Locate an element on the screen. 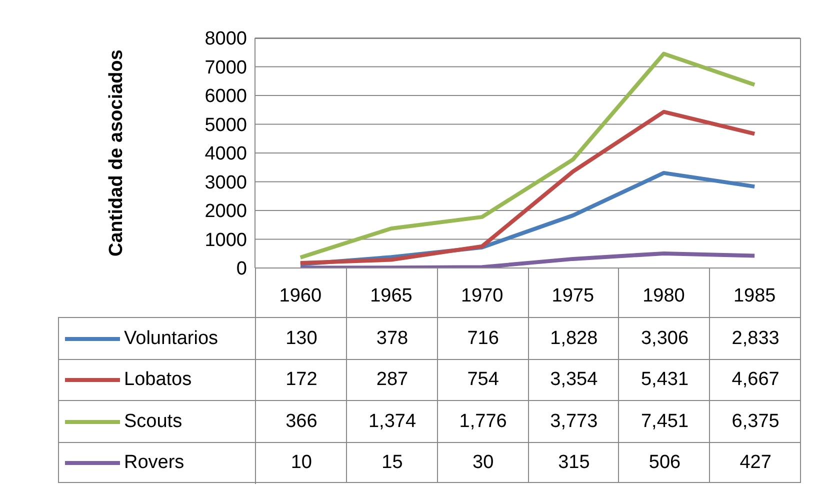  data-label: 378 is located at coordinates (392, 338).